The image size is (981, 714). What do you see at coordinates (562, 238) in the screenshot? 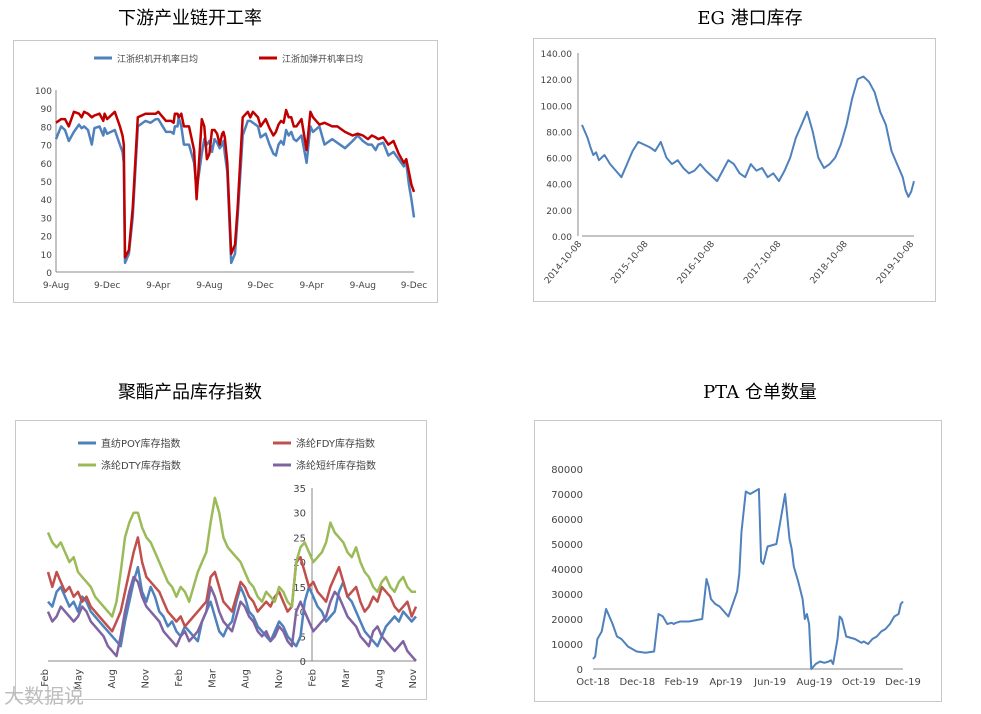
I see `chart2-y-tick: 0.00` at bounding box center [562, 238].